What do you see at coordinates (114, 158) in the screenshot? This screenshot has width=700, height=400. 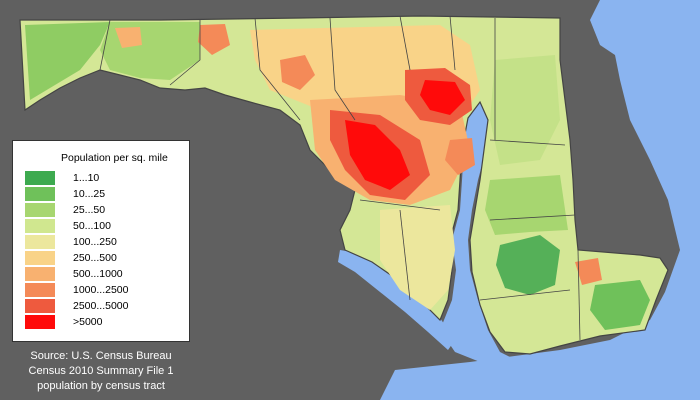 I see `legend-title: Population per sq. mile` at bounding box center [114, 158].